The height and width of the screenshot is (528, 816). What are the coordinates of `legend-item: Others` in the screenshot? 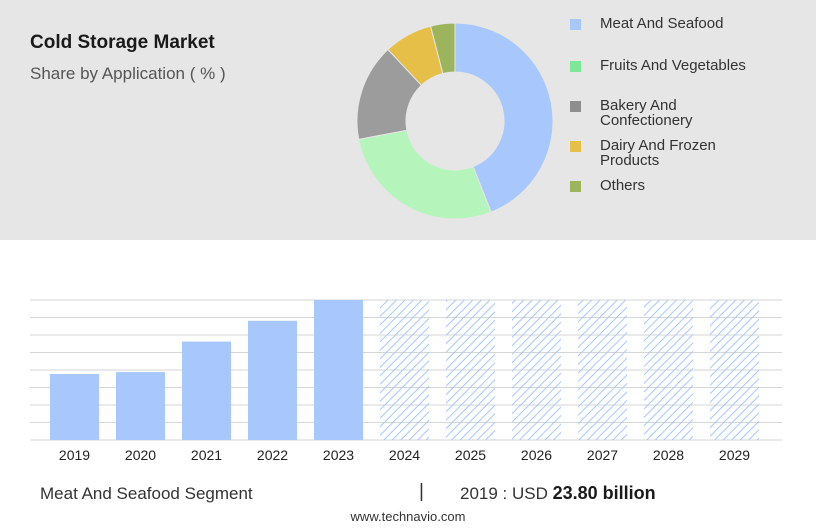 It's located at (665, 184).